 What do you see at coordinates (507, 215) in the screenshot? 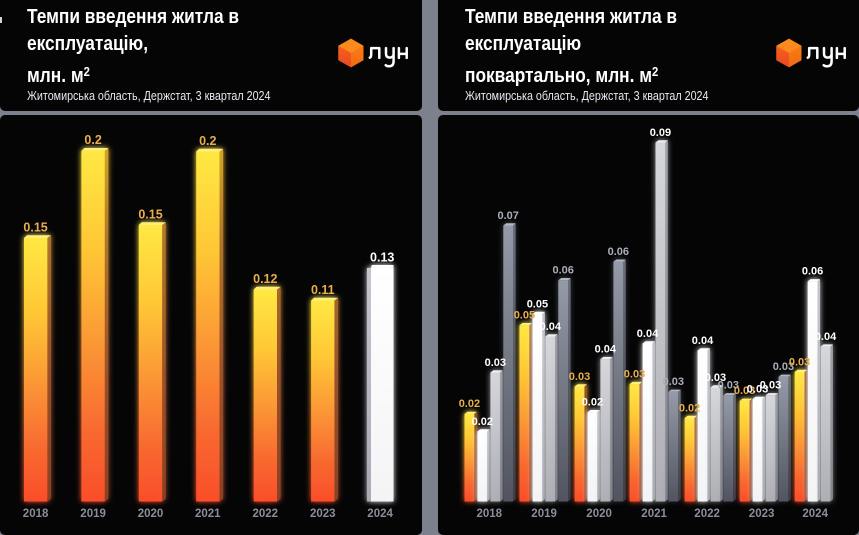
I see `svg-text: 0.07` at bounding box center [507, 215].